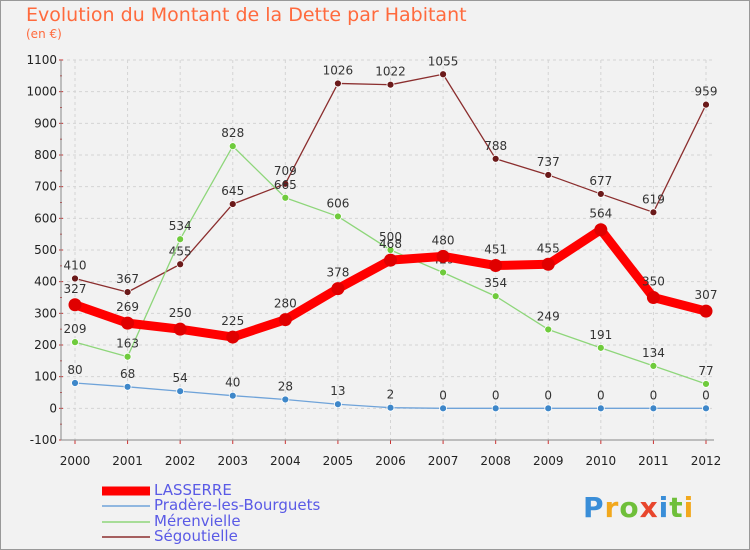  Describe the element at coordinates (197, 521) in the screenshot. I see `legend-label: Mérenvielle` at that location.